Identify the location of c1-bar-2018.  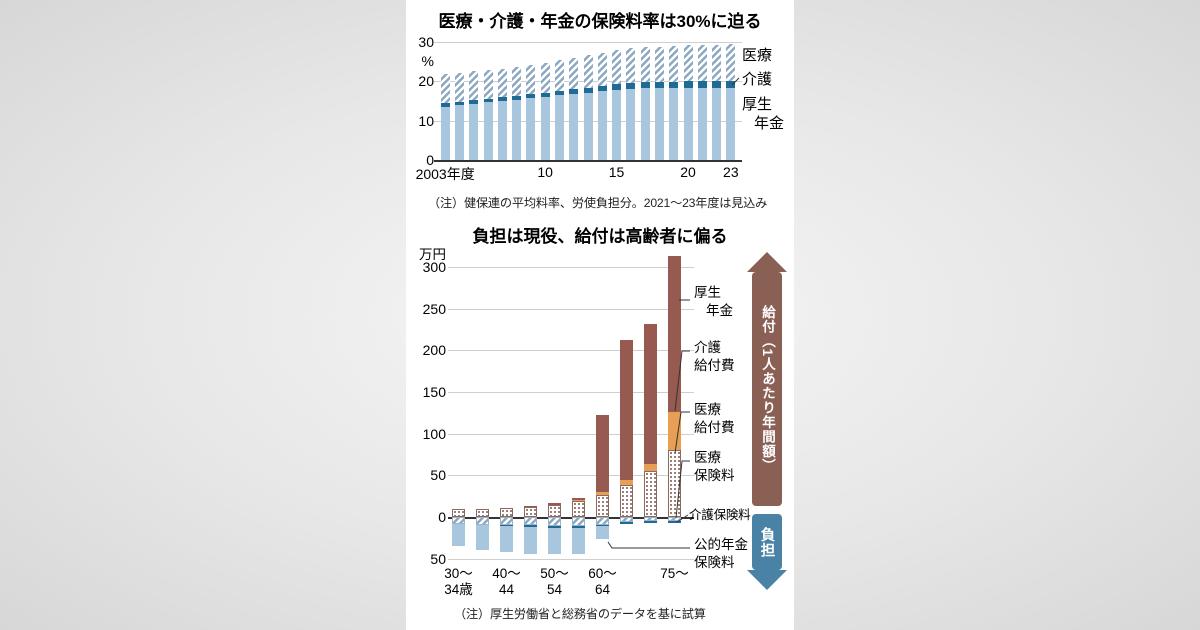
(659, 103).